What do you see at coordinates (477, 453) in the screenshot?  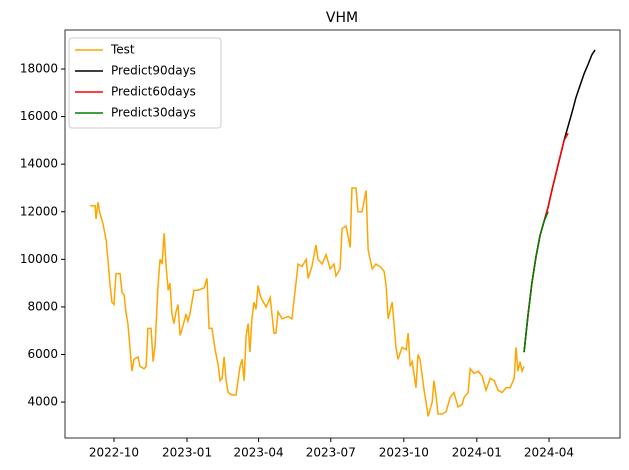 I see `x-tick-label: 2024-01` at bounding box center [477, 453].